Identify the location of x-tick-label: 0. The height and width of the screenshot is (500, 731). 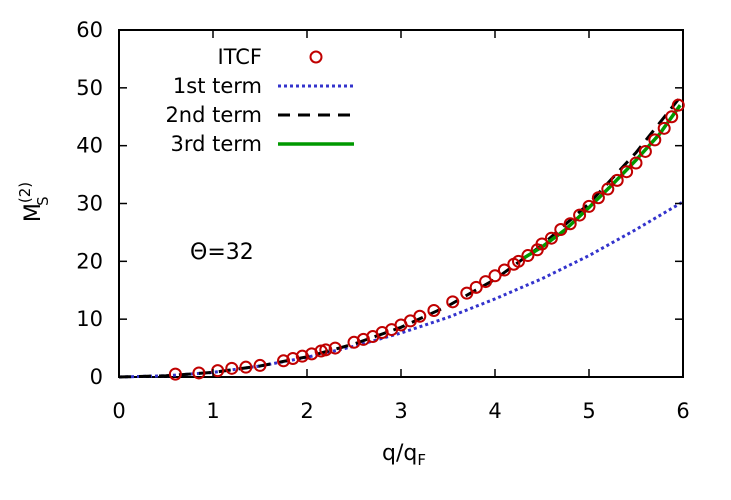
(118, 411).